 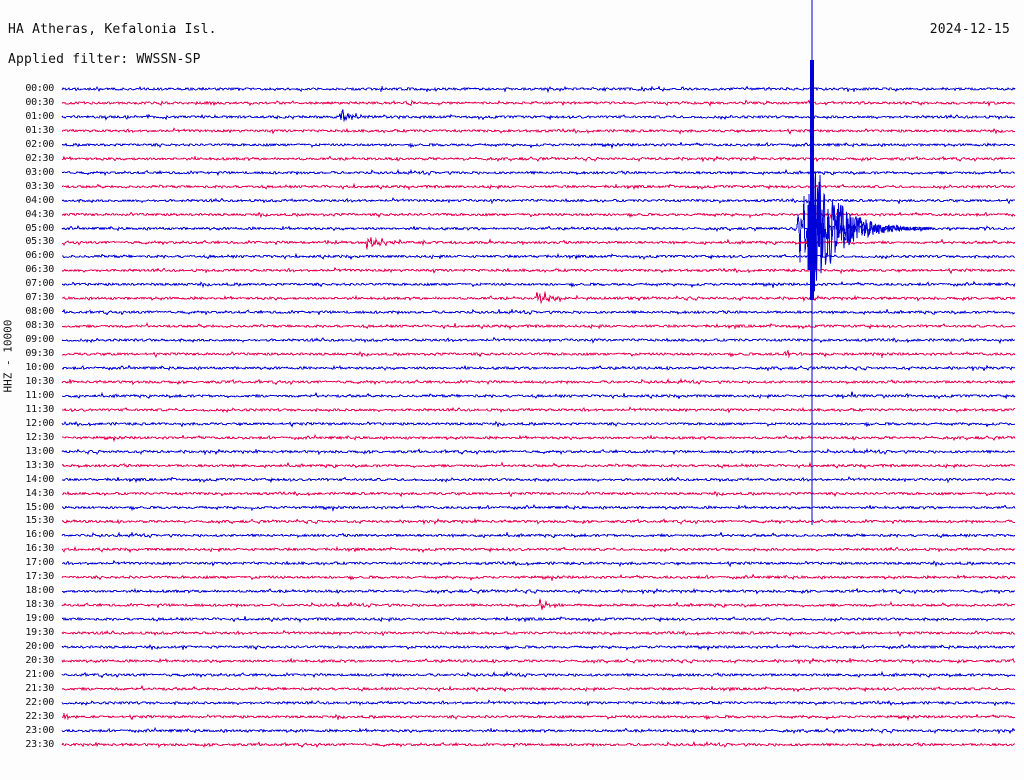 I want to click on time-label: 13:00, so click(x=39, y=451).